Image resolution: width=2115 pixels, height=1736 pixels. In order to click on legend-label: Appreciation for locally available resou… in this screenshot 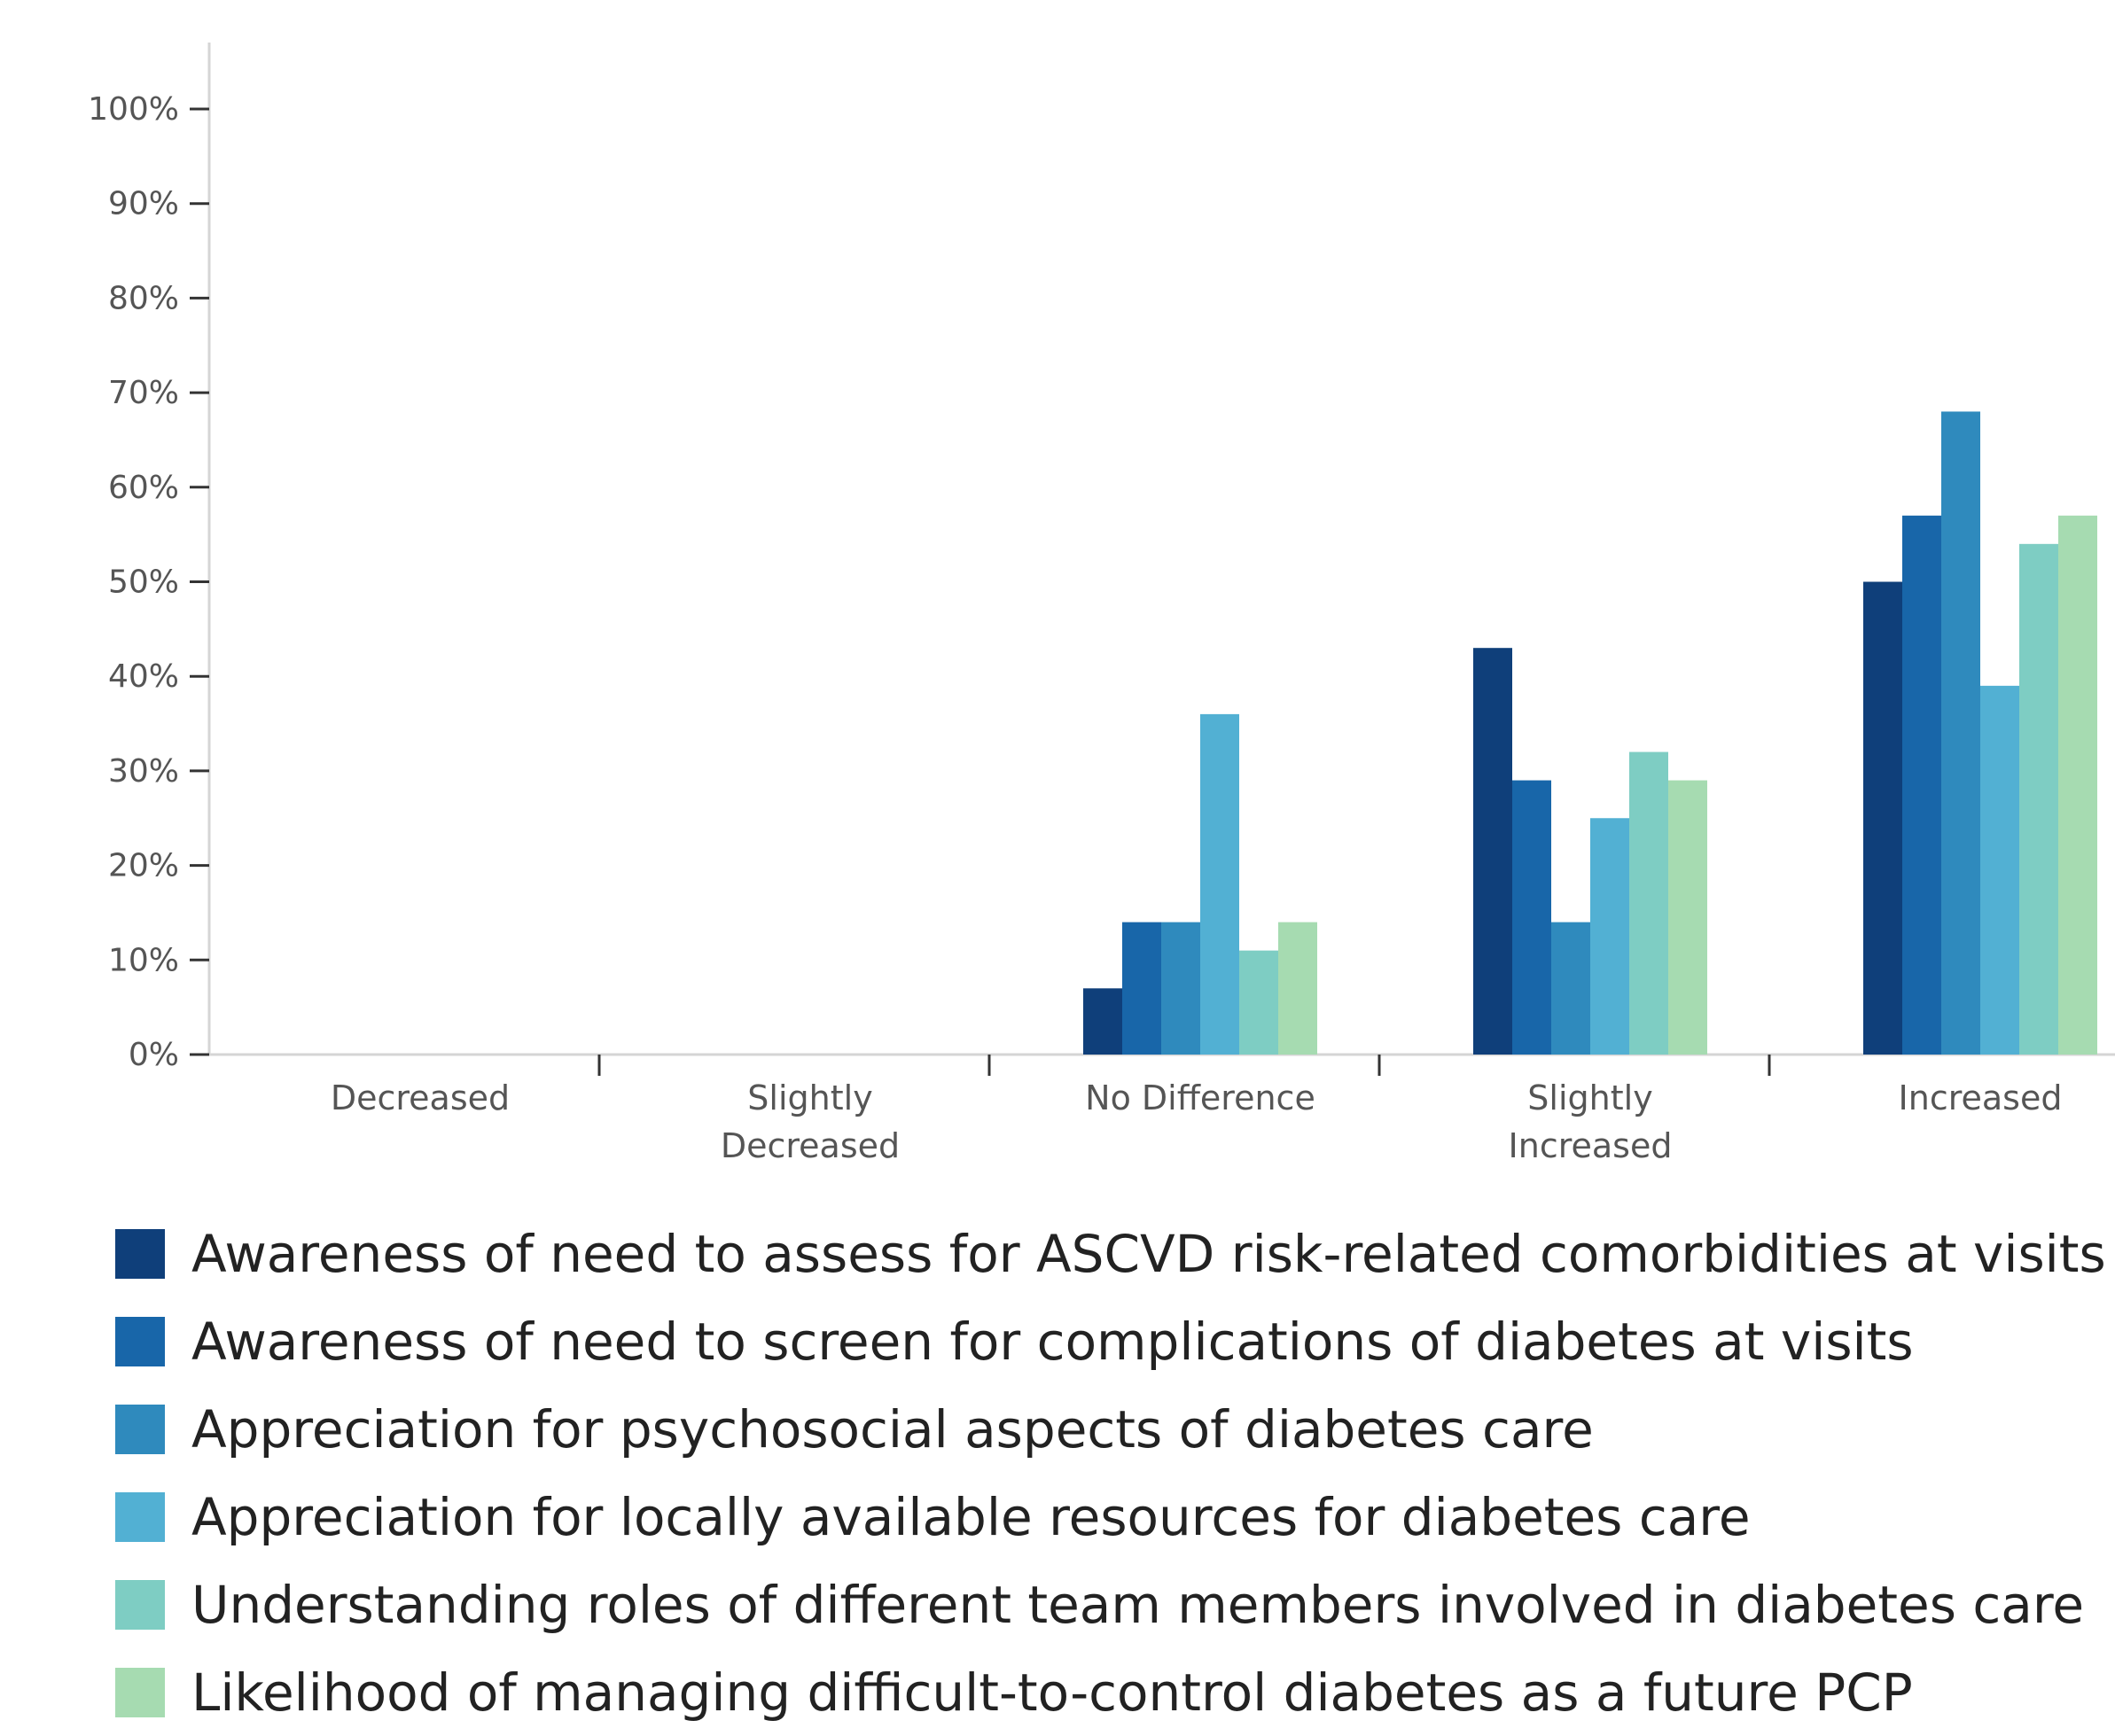, I will do `click(971, 1516)`.